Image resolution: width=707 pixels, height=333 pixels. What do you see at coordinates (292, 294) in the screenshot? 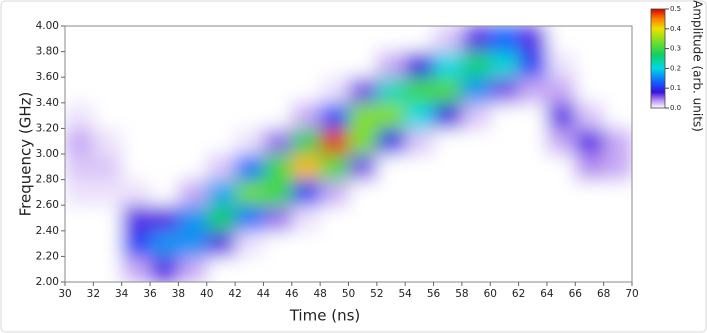
I see `x-tick-label: 46` at bounding box center [292, 294].